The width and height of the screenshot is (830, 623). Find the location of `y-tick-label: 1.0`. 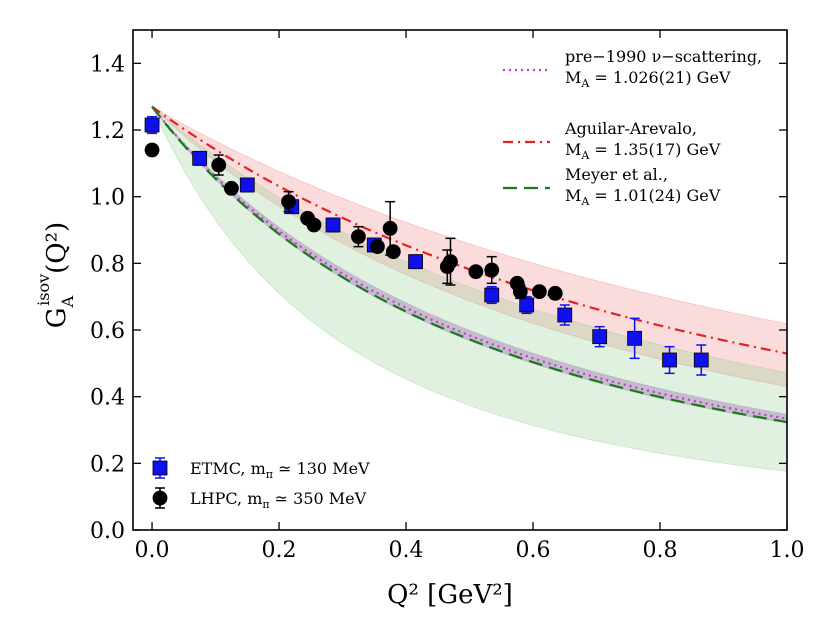

y-tick-label: 1.0 is located at coordinates (107, 198).